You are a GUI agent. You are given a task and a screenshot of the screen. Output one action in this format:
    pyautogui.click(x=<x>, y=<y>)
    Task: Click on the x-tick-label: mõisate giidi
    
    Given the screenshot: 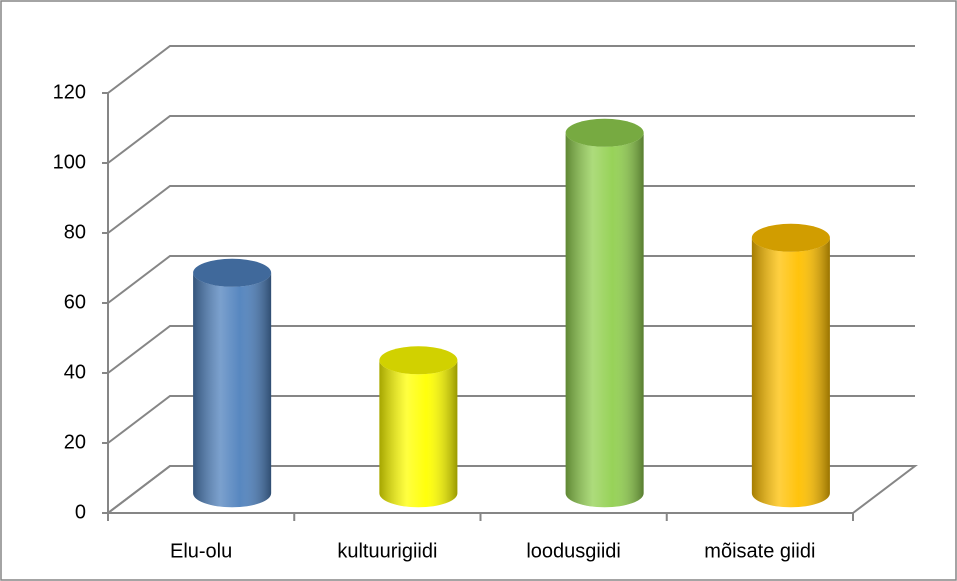 What is the action you would take?
    pyautogui.click(x=759, y=551)
    